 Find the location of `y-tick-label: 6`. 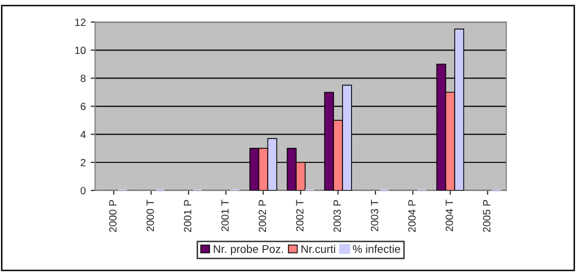

y-tick-label: 6 is located at coordinates (83, 106).